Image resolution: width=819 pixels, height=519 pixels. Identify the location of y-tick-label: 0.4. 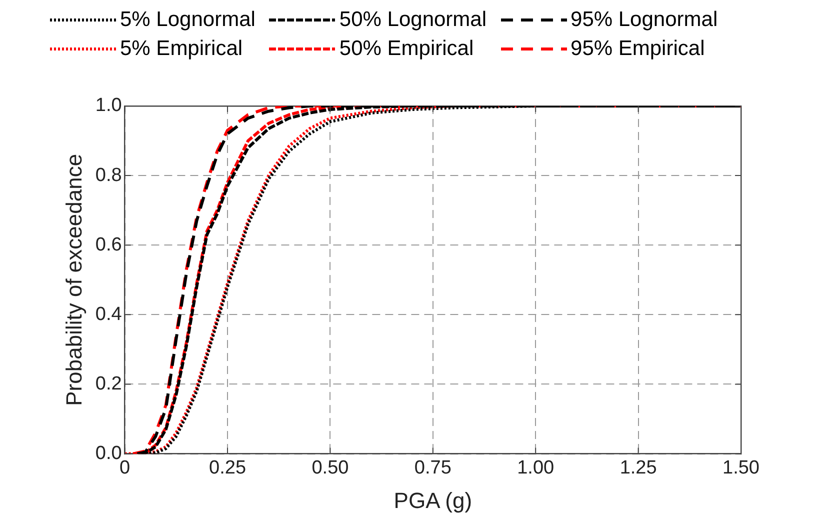
(108, 314).